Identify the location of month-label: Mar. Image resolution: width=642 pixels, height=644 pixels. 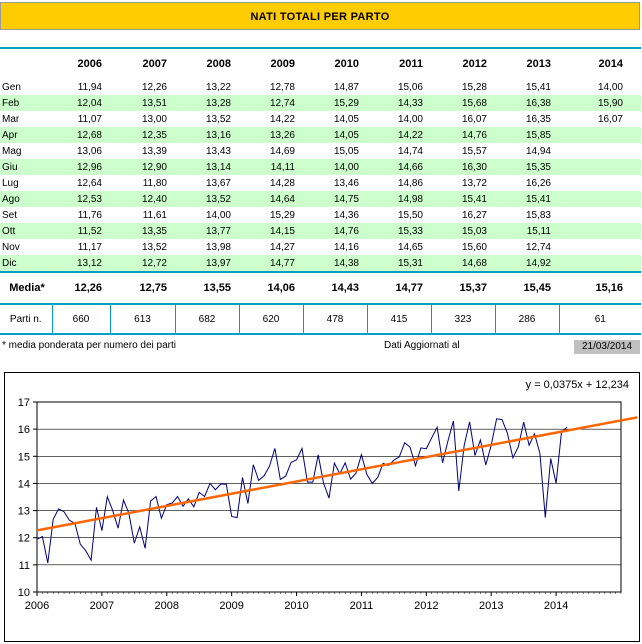
(11, 119).